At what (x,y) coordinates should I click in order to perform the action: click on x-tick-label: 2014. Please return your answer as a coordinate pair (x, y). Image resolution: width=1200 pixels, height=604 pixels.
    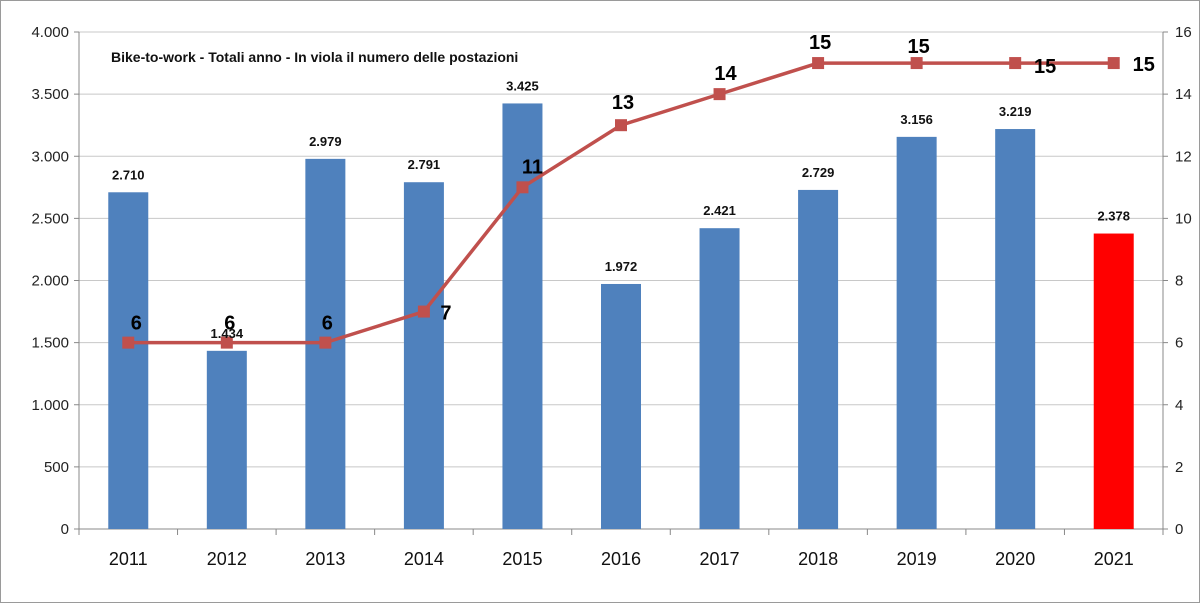
    Looking at the image, I should click on (424, 559).